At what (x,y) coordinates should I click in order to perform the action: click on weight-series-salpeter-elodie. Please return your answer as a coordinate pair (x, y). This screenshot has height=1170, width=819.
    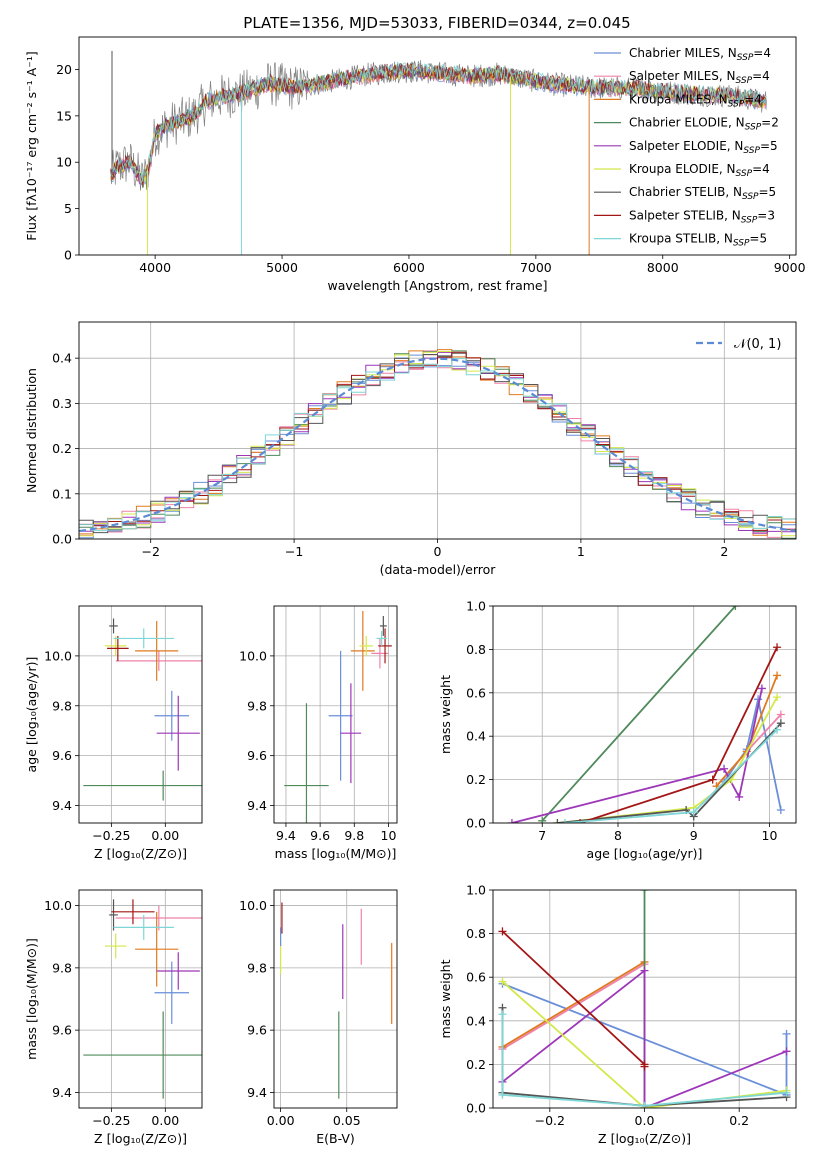
    Looking at the image, I should click on (644, 1037).